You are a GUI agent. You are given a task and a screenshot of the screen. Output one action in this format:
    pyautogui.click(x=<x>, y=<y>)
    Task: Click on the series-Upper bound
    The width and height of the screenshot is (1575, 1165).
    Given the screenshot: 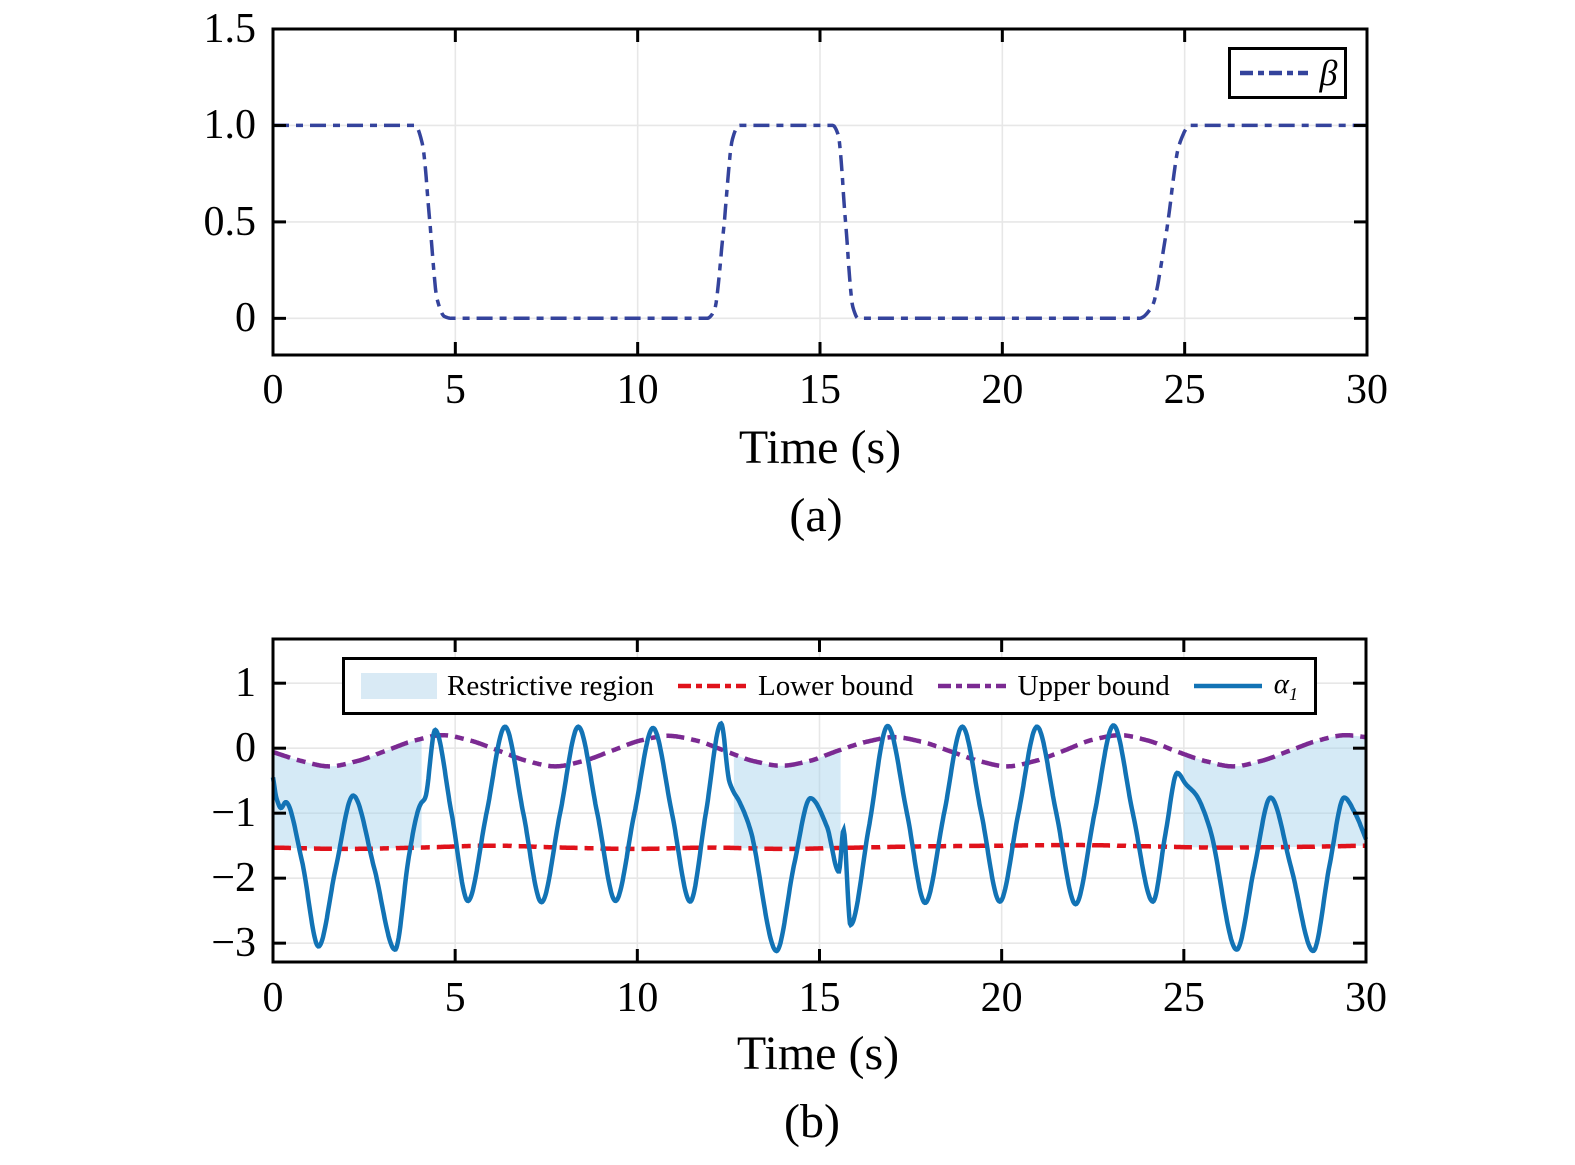 What is the action you would take?
    pyautogui.click(x=819, y=750)
    